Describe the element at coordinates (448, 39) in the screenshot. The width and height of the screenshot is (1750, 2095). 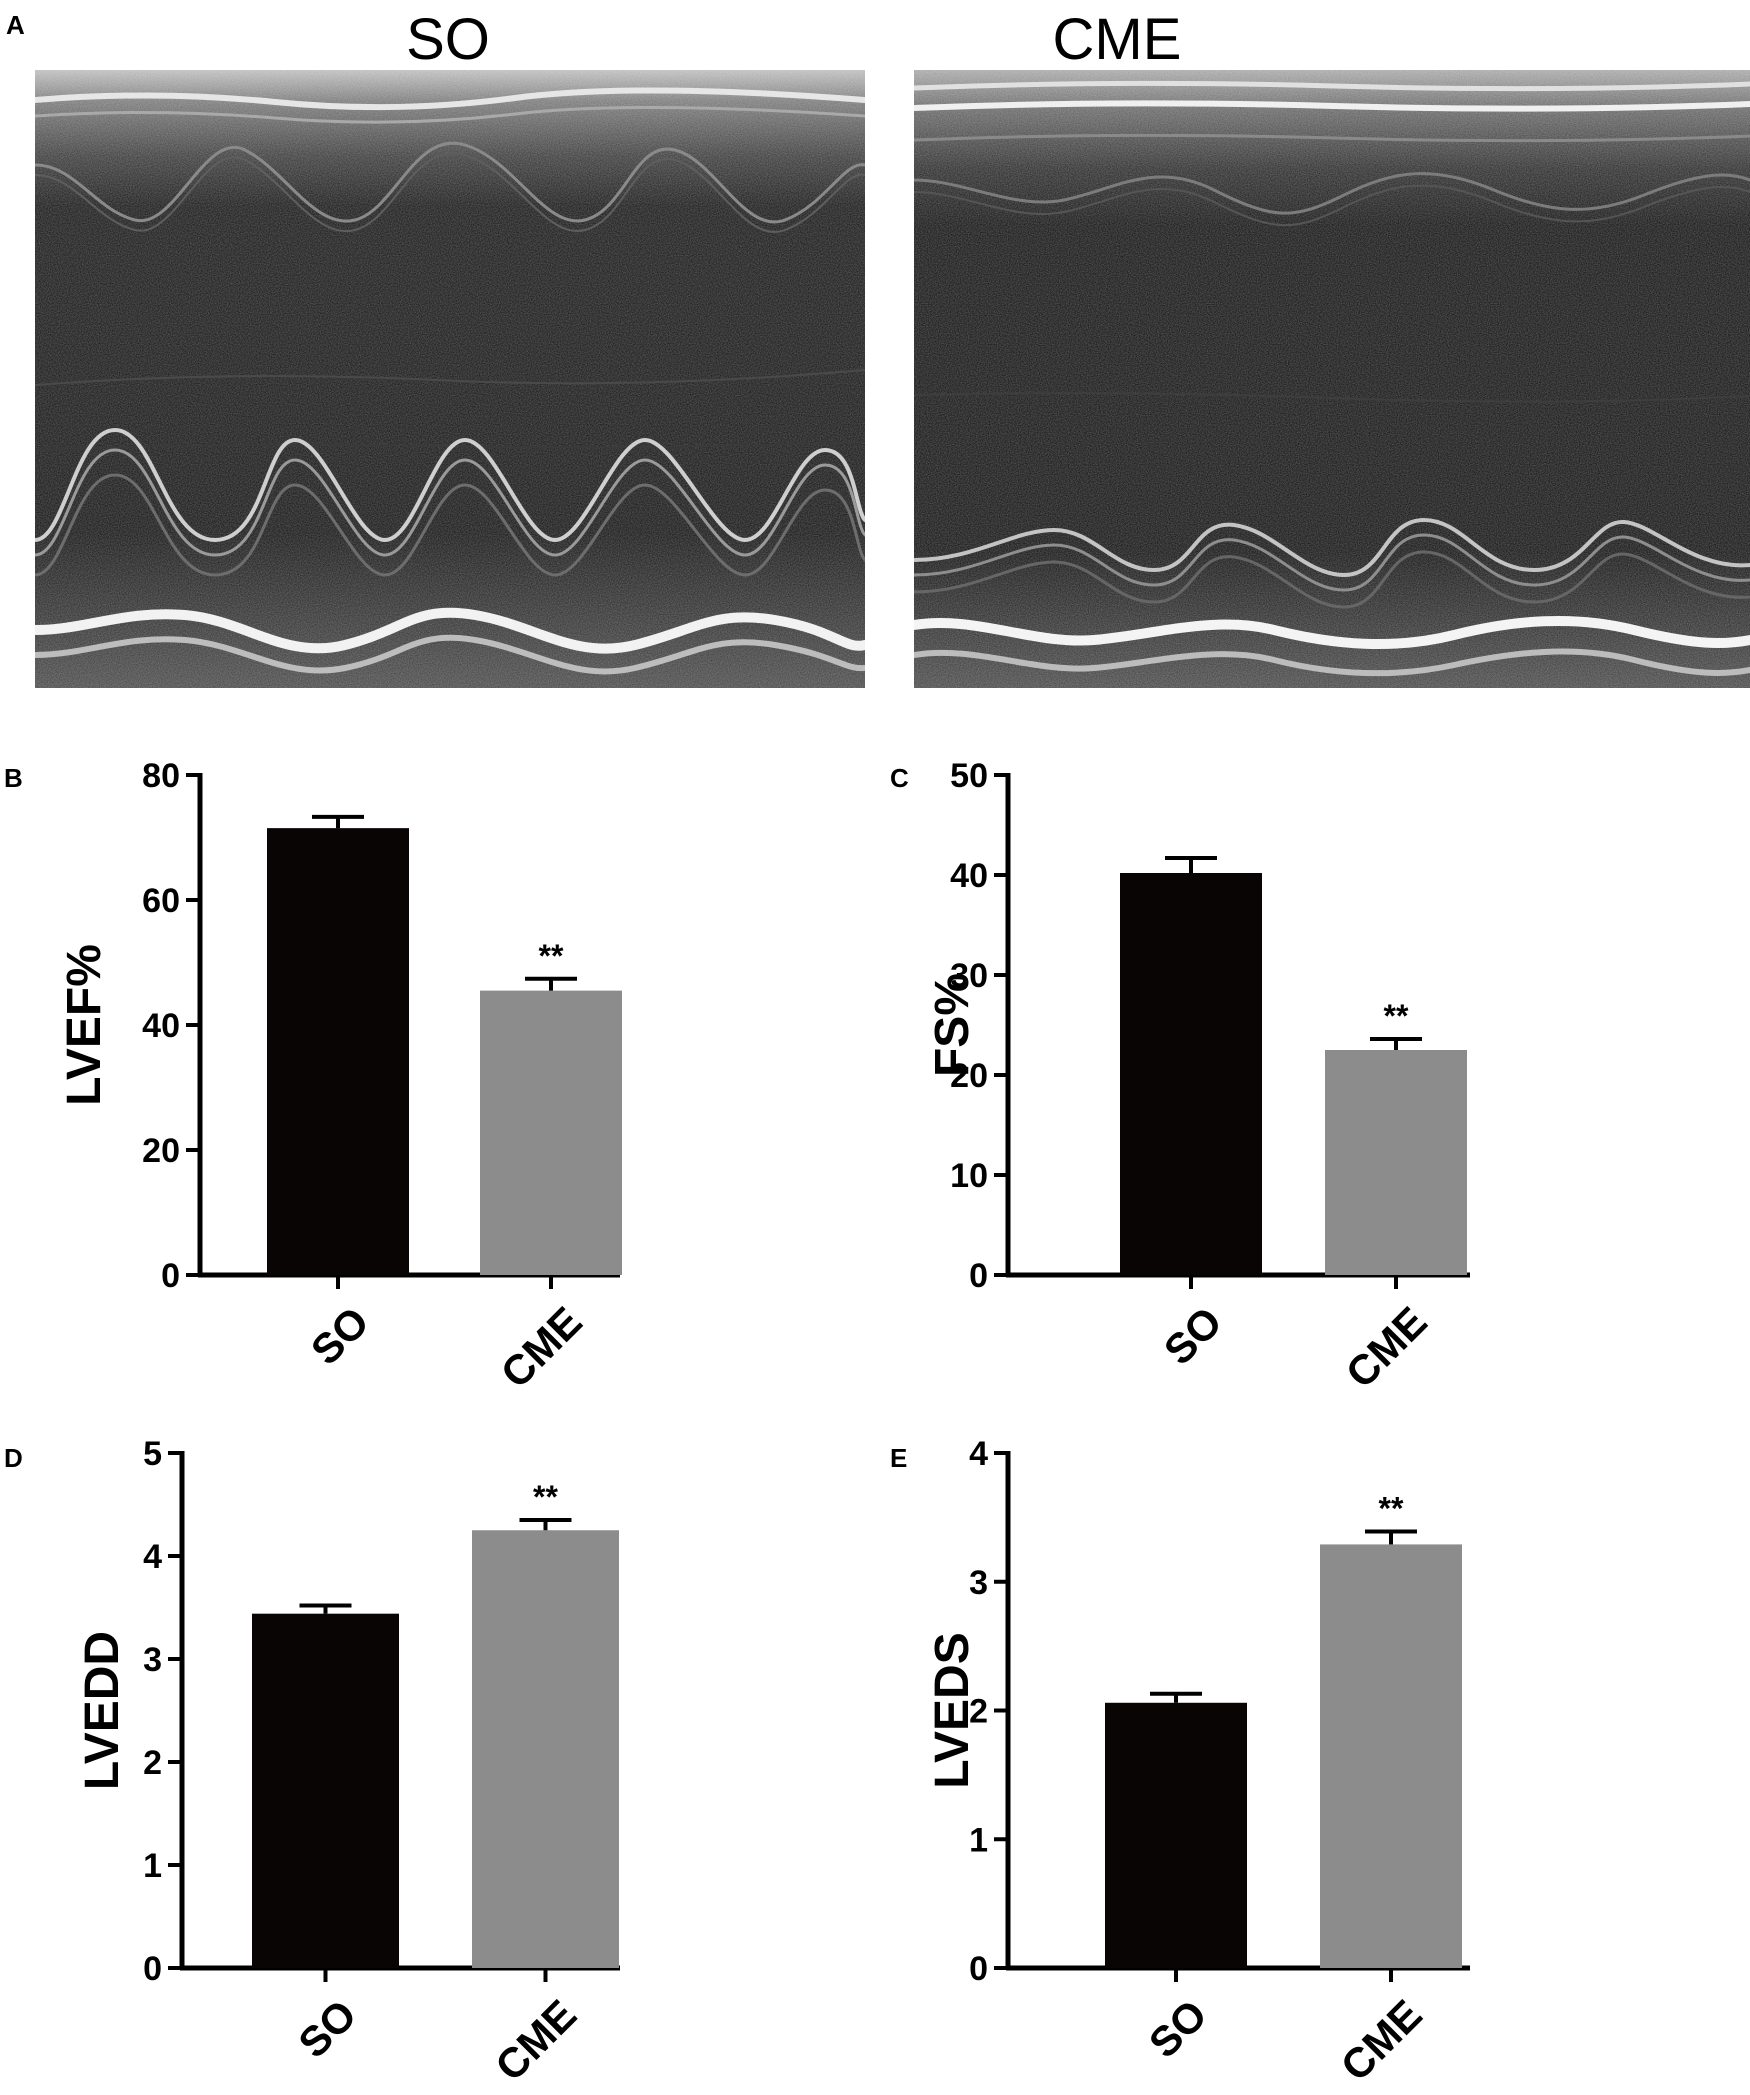
I see `echo-title-so: SO` at that location.